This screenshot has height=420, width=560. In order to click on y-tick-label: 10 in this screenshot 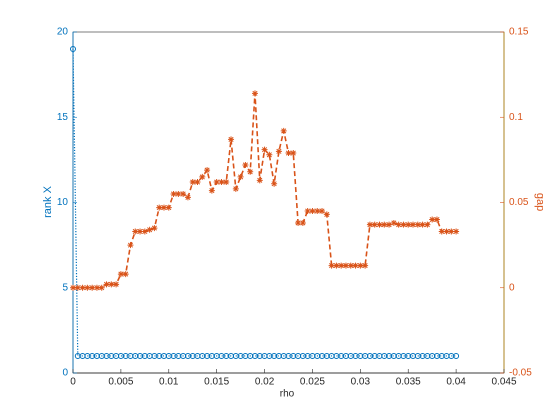, I will do `click(63, 202)`.